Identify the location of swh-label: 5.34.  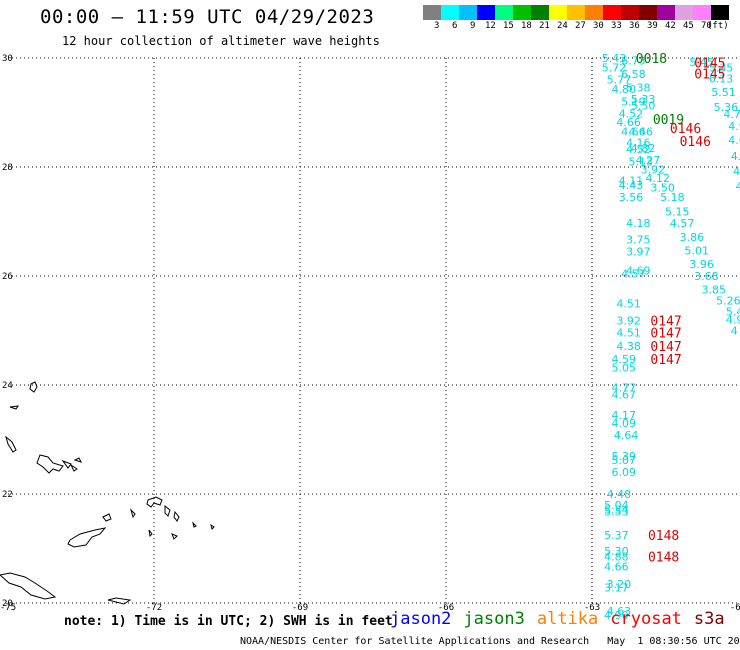
(616, 509).